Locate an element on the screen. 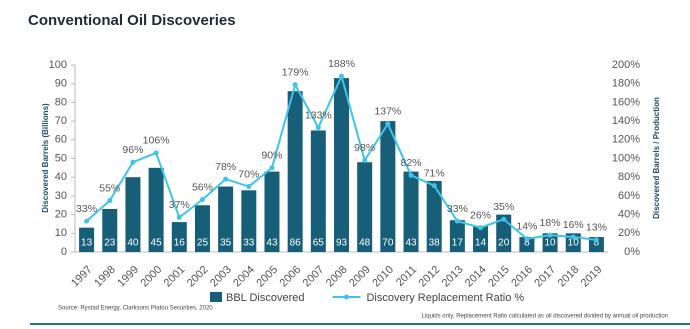 The height and width of the screenshot is (329, 690). x-tick-label: 2000 is located at coordinates (151, 277).